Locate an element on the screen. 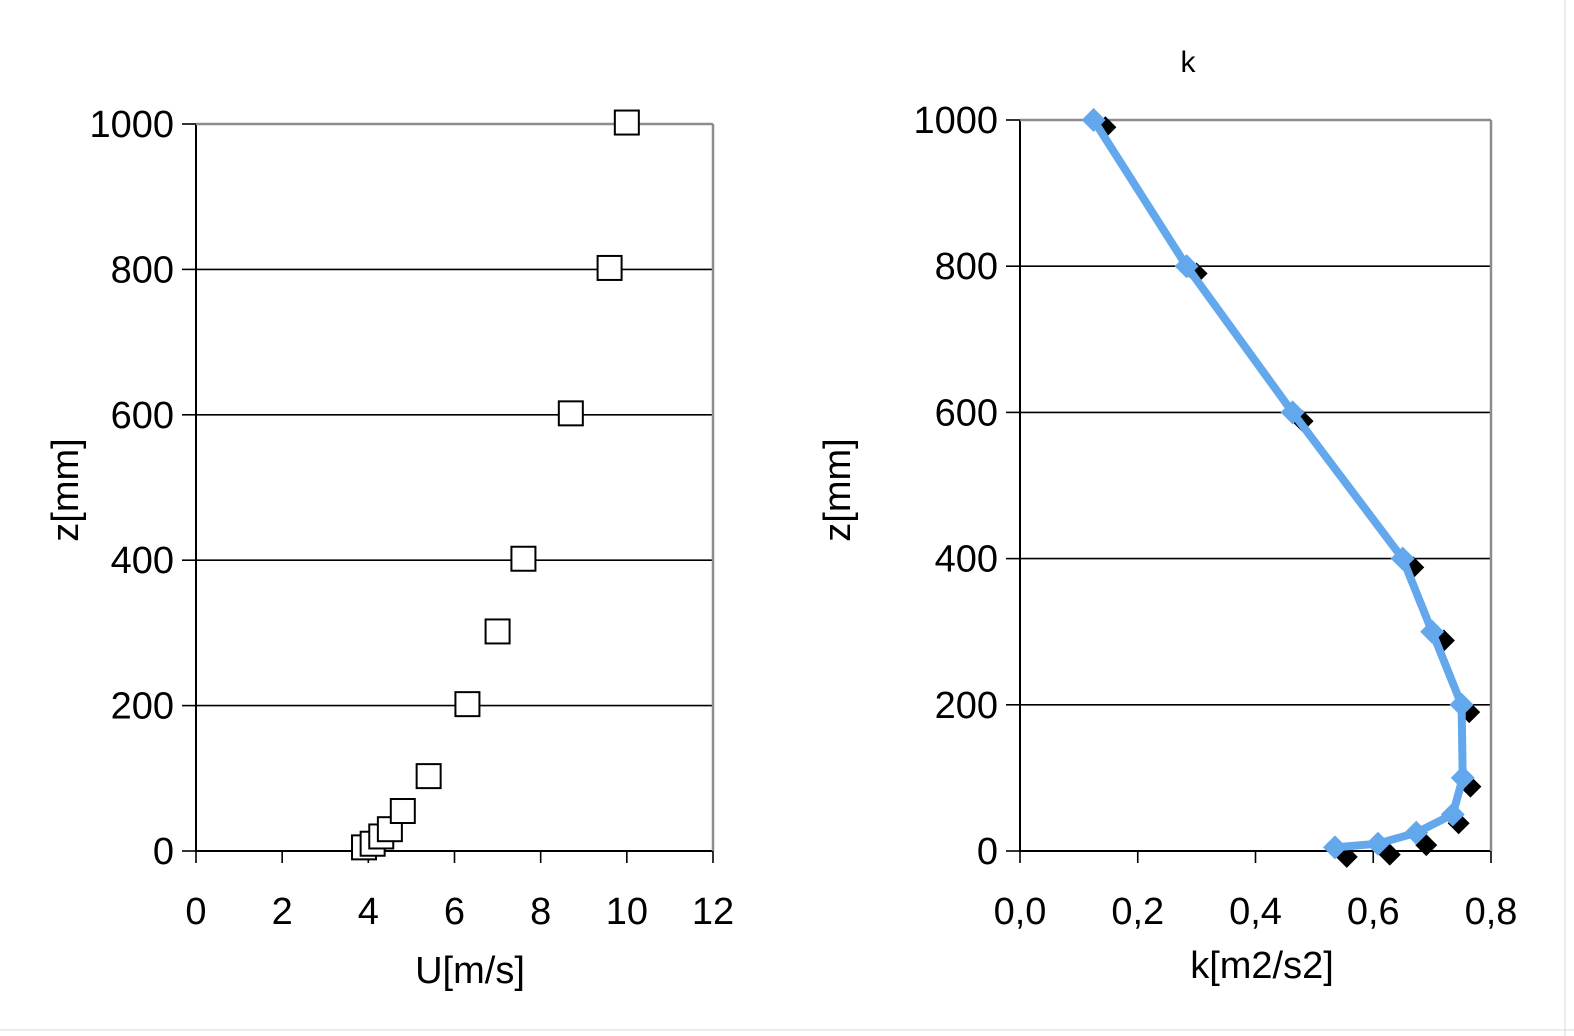 The image size is (1574, 1036). x-tick-label: 0,0 is located at coordinates (1020, 912).